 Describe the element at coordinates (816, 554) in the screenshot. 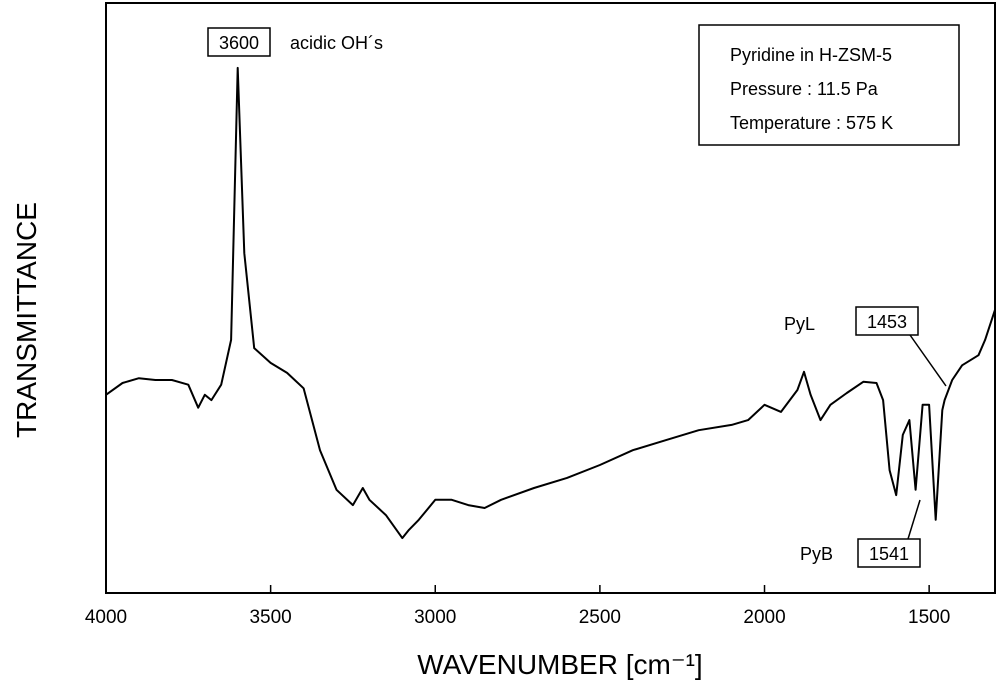

I see `annotation: PyB` at that location.